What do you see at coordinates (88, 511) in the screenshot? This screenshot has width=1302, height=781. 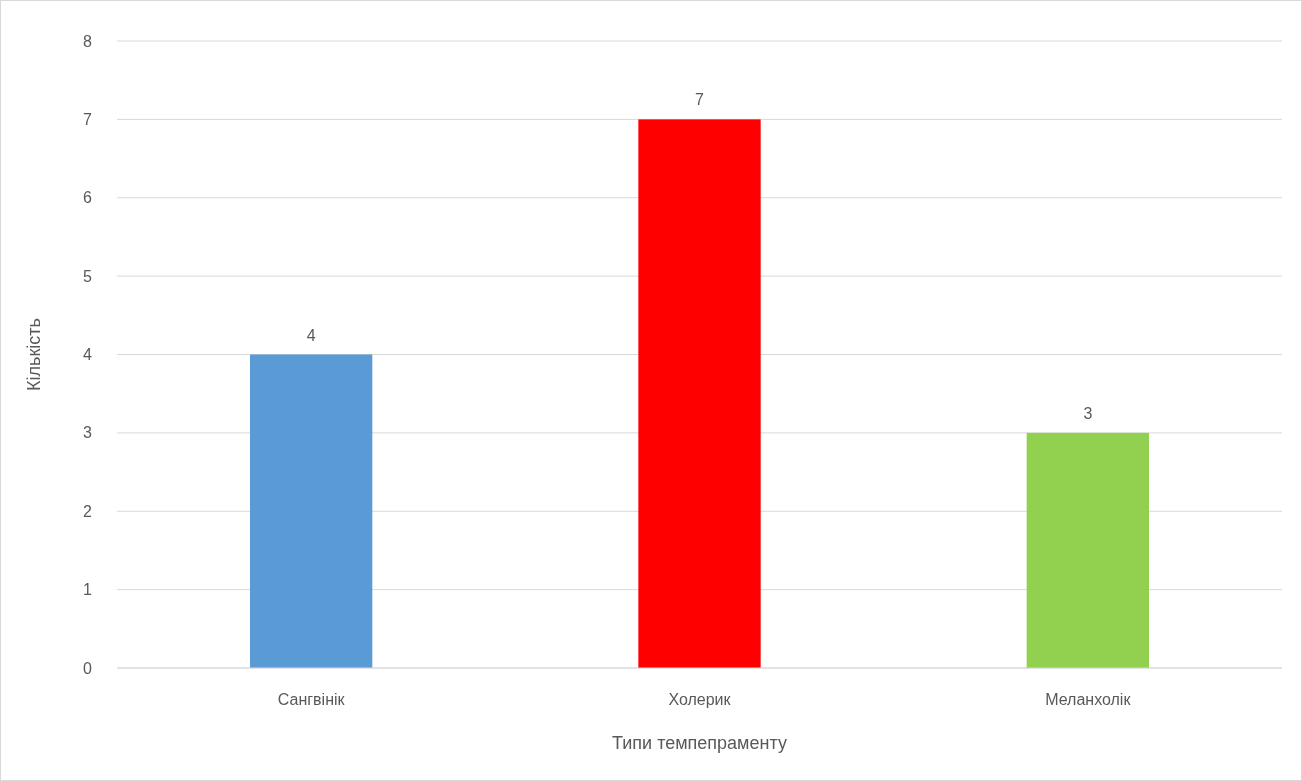 I see `y-tick-label: 2` at bounding box center [88, 511].